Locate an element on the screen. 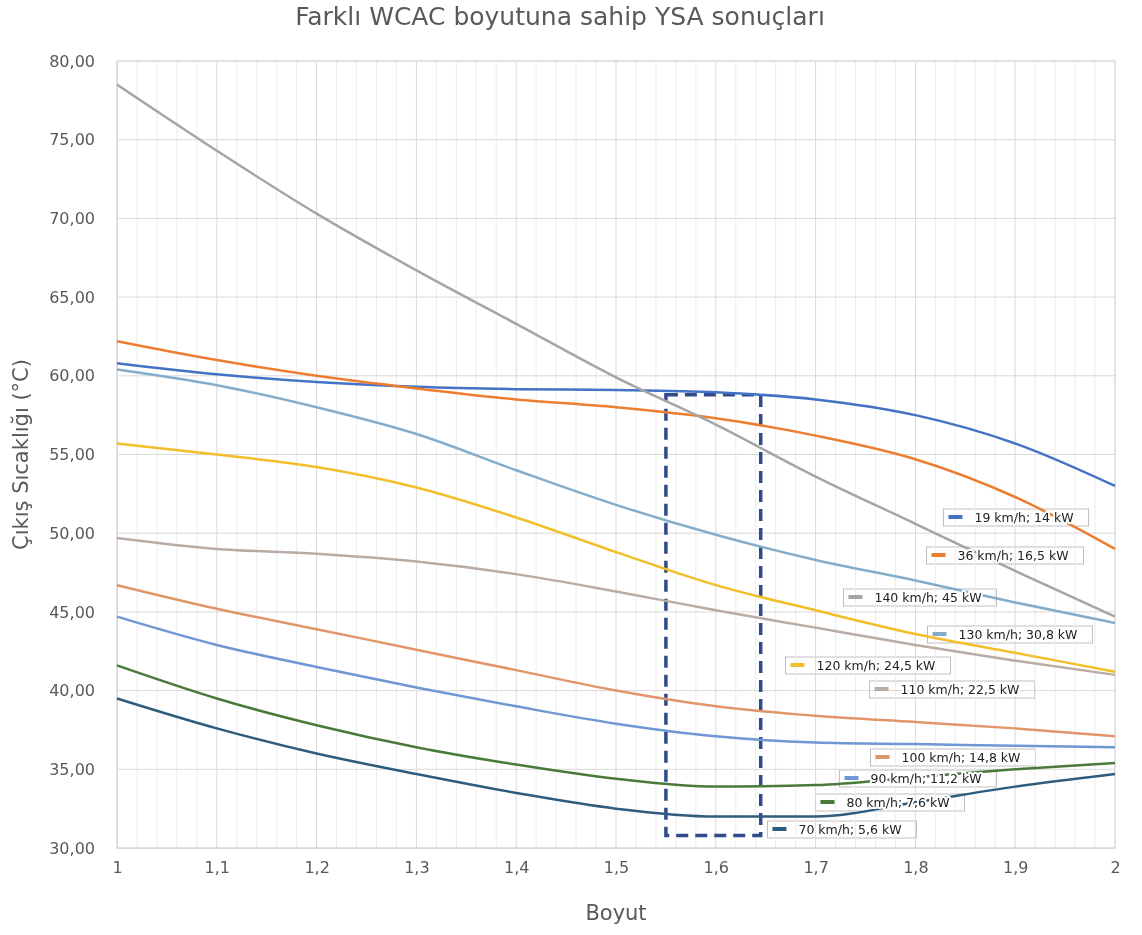 The height and width of the screenshot is (935, 1142). y-tick-label: 55,00 is located at coordinates (72, 455).